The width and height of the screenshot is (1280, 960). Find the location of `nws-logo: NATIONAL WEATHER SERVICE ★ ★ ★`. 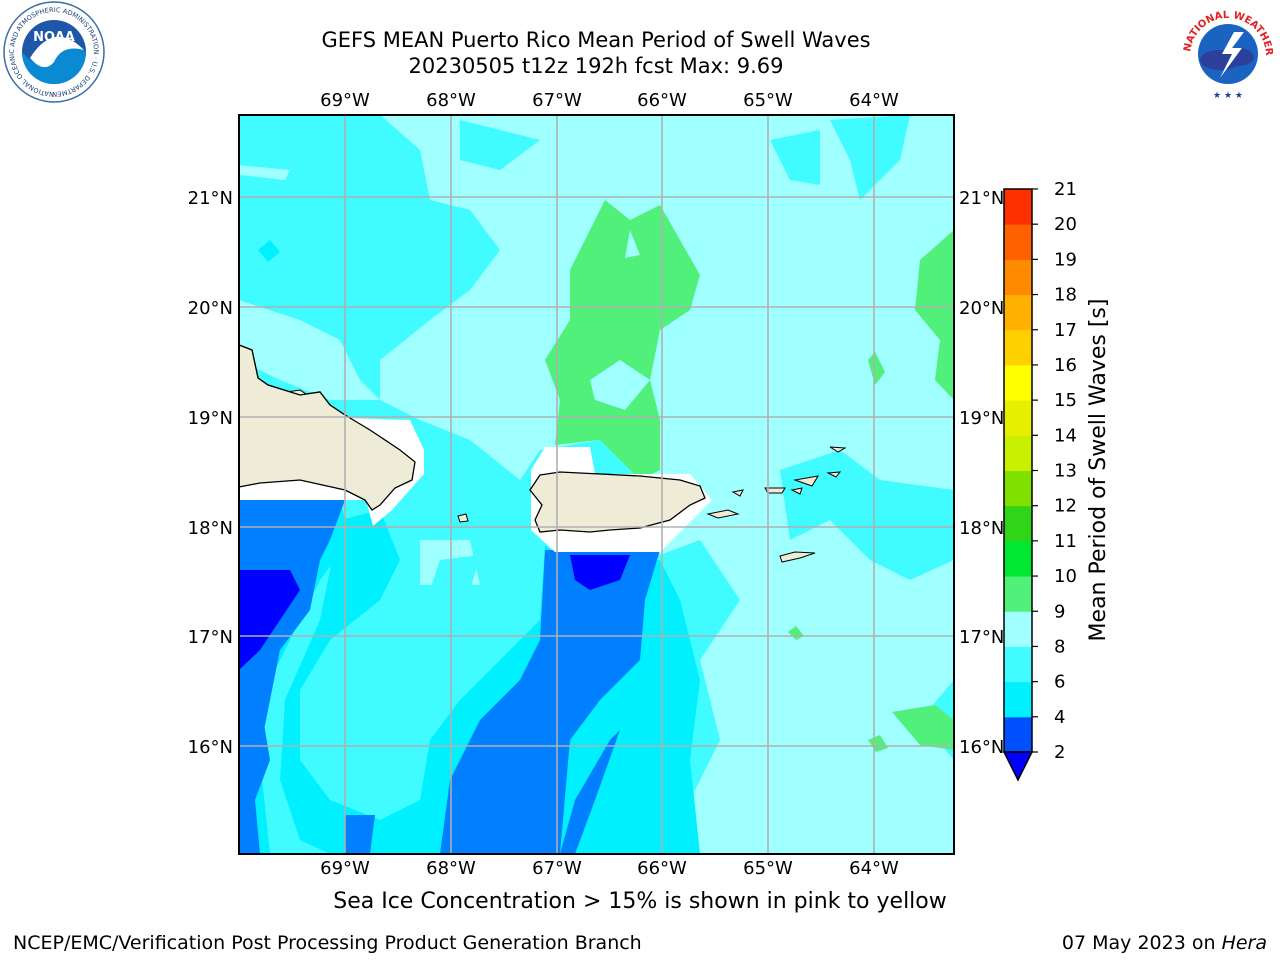

nws-logo: NATIONAL WEATHER SERVICE ★ ★ ★ is located at coordinates (1226, 50).